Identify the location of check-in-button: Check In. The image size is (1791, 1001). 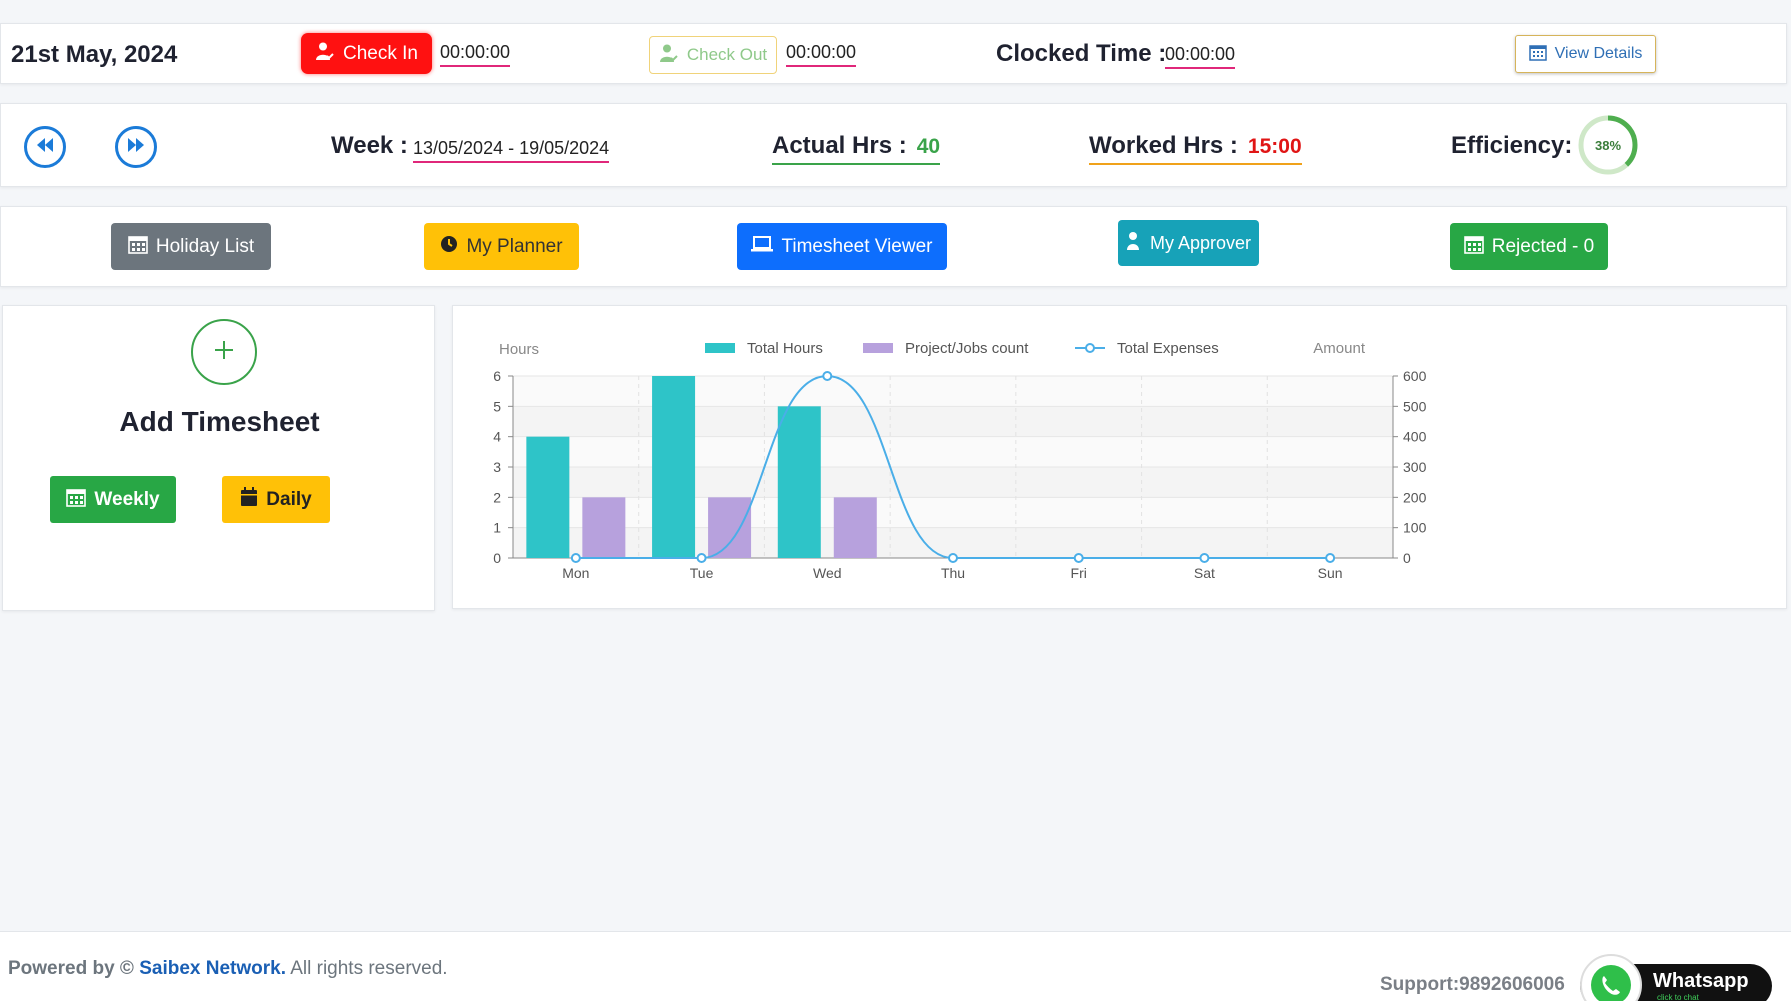
(366, 53).